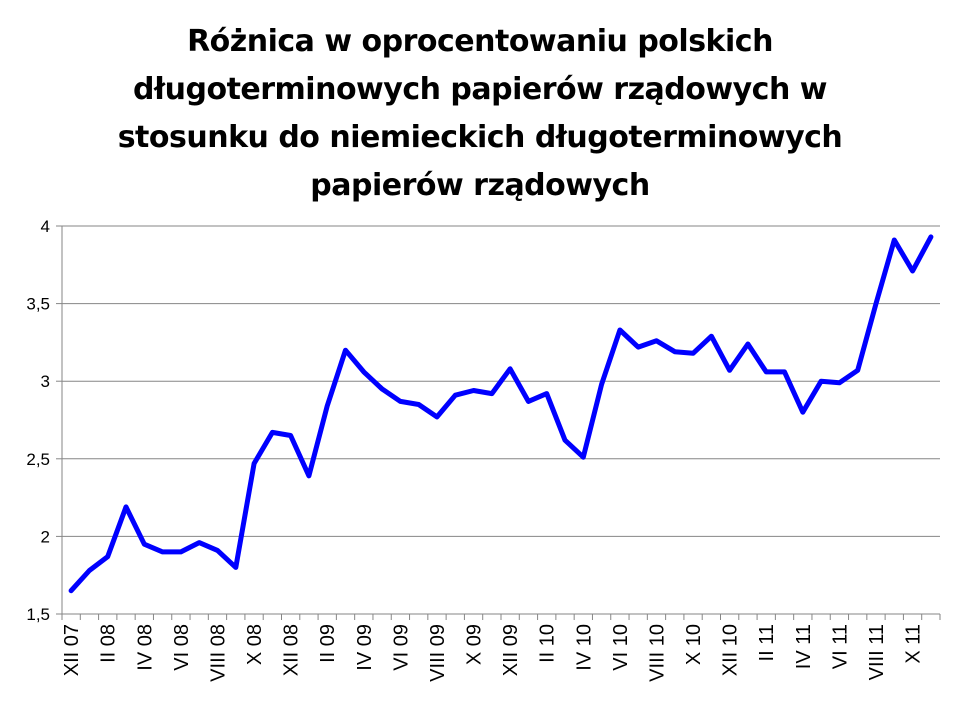 The height and width of the screenshot is (720, 960). Describe the element at coordinates (877, 652) in the screenshot. I see `x-tick-label: VIII 11` at that location.